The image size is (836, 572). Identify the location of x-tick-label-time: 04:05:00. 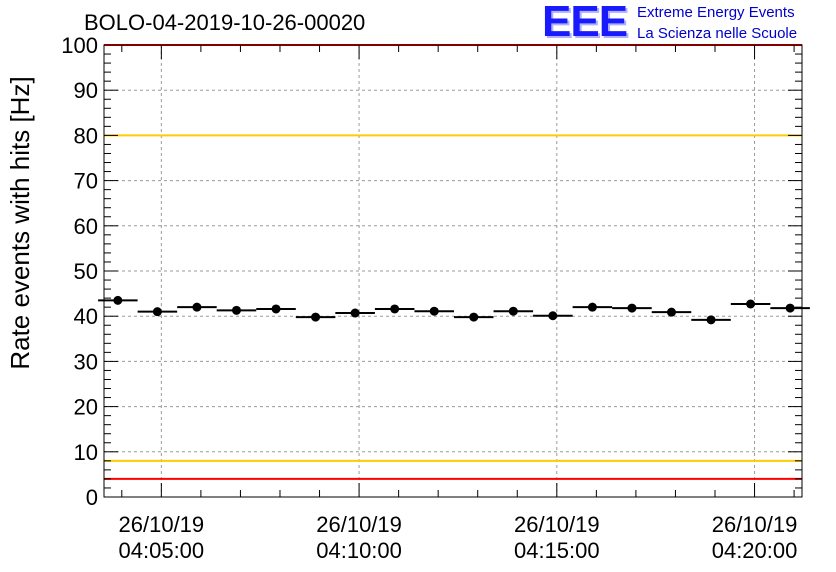
(162, 550).